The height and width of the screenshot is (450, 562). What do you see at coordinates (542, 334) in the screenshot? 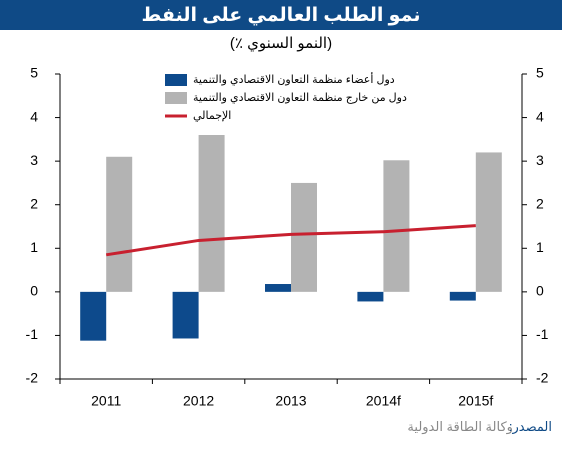
I see `y2-tick-label: -1` at bounding box center [542, 334].